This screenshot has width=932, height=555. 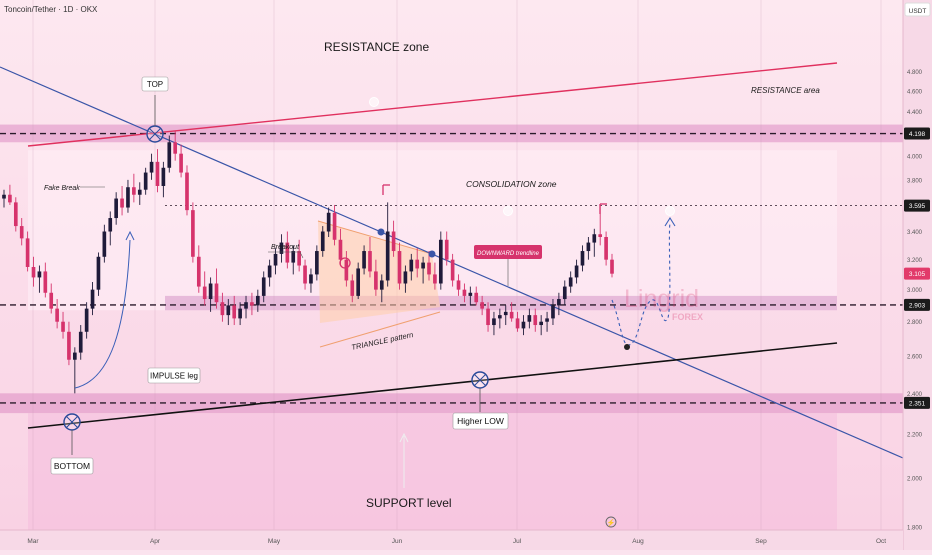 What do you see at coordinates (374, 102) in the screenshot?
I see `info-circle-icon` at bounding box center [374, 102].